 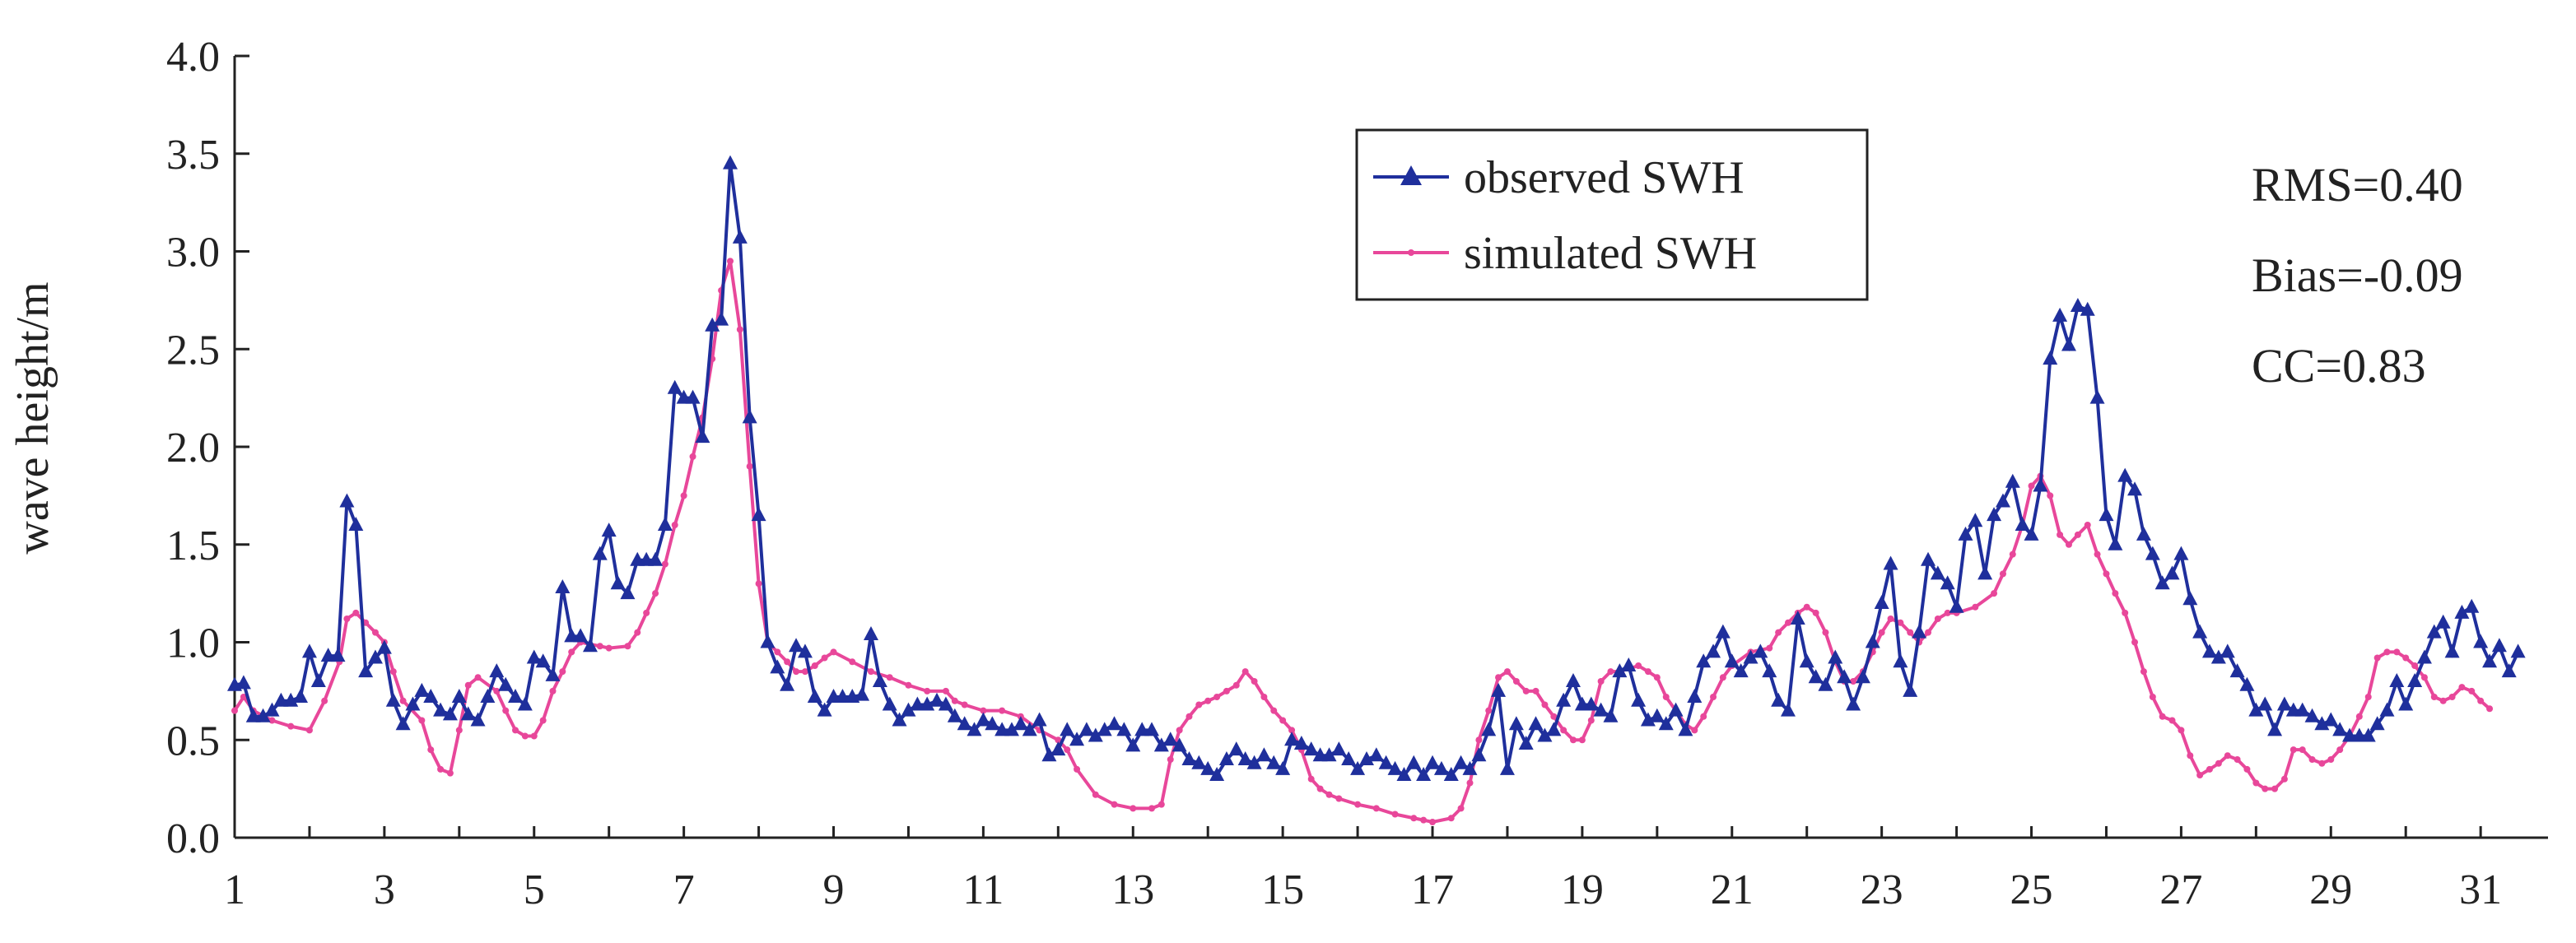 I want to click on y-tick-label: 2.5, so click(x=193, y=350).